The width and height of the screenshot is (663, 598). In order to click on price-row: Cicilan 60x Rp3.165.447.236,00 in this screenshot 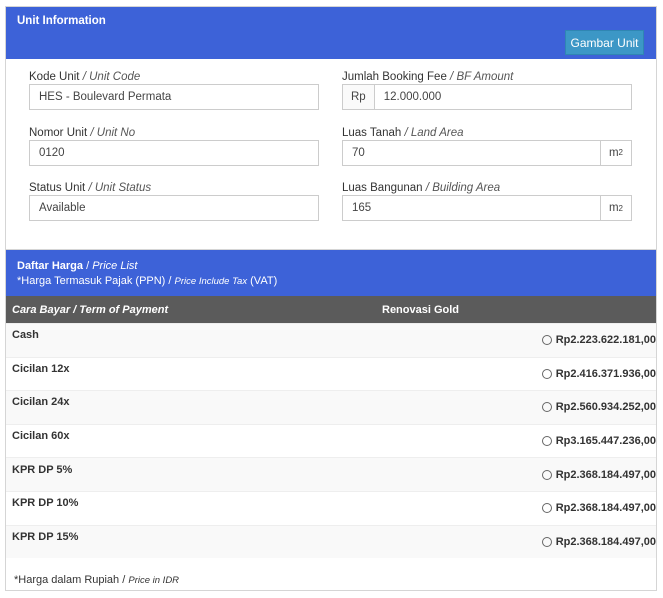, I will do `click(331, 440)`.